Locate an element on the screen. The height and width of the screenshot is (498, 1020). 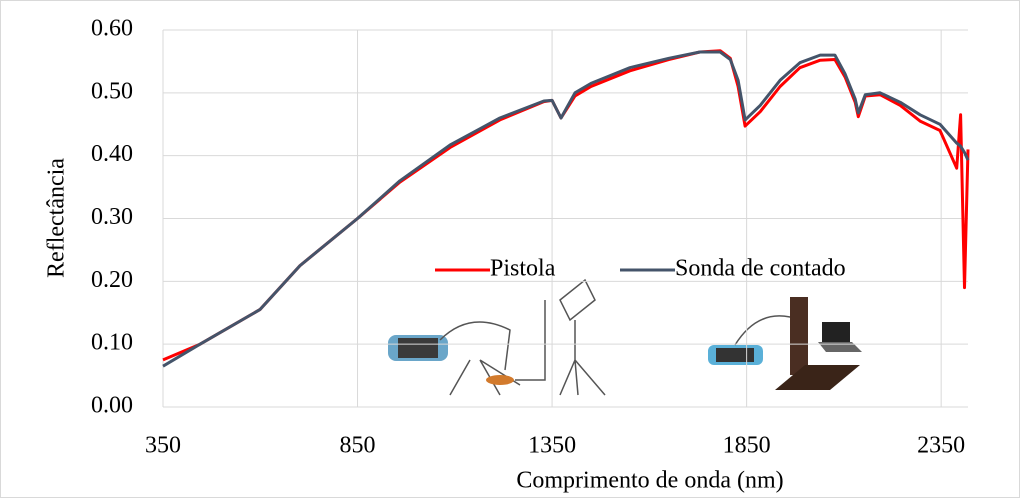
x-tick-label: 1350 is located at coordinates (552, 446).